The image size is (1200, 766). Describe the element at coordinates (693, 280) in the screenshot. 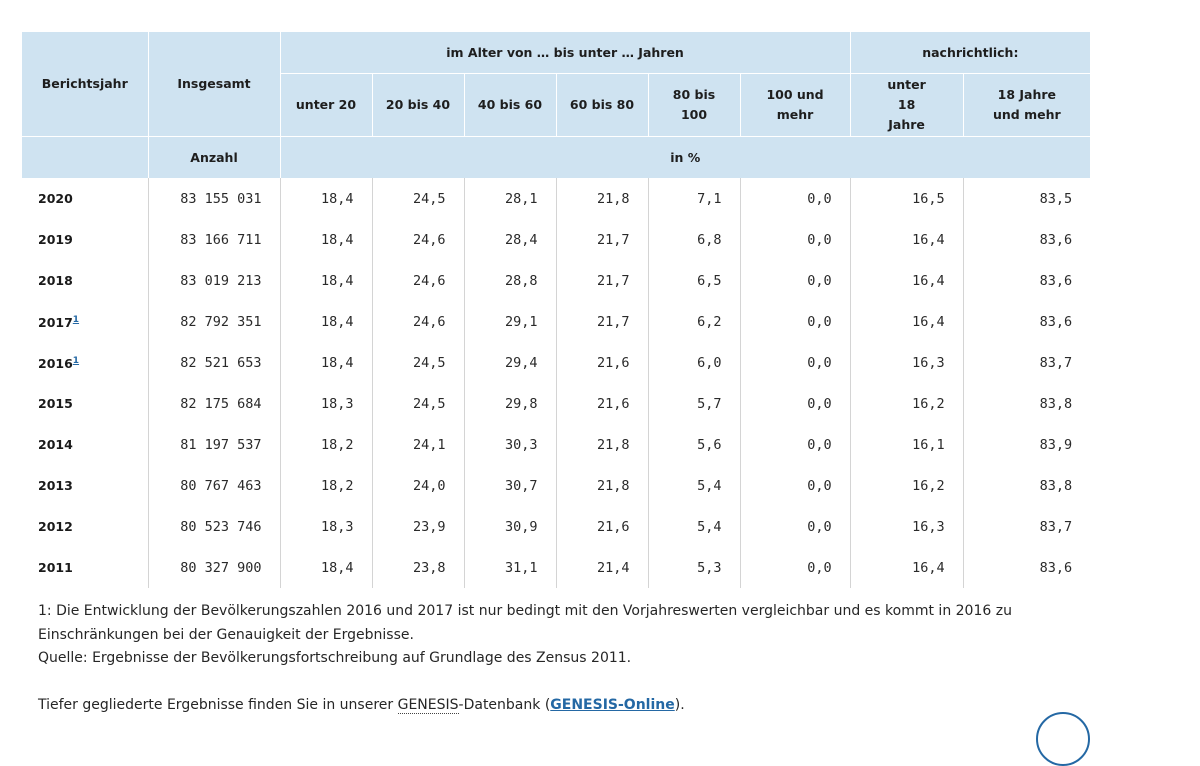

I see `row-age-share: 6,5` at that location.